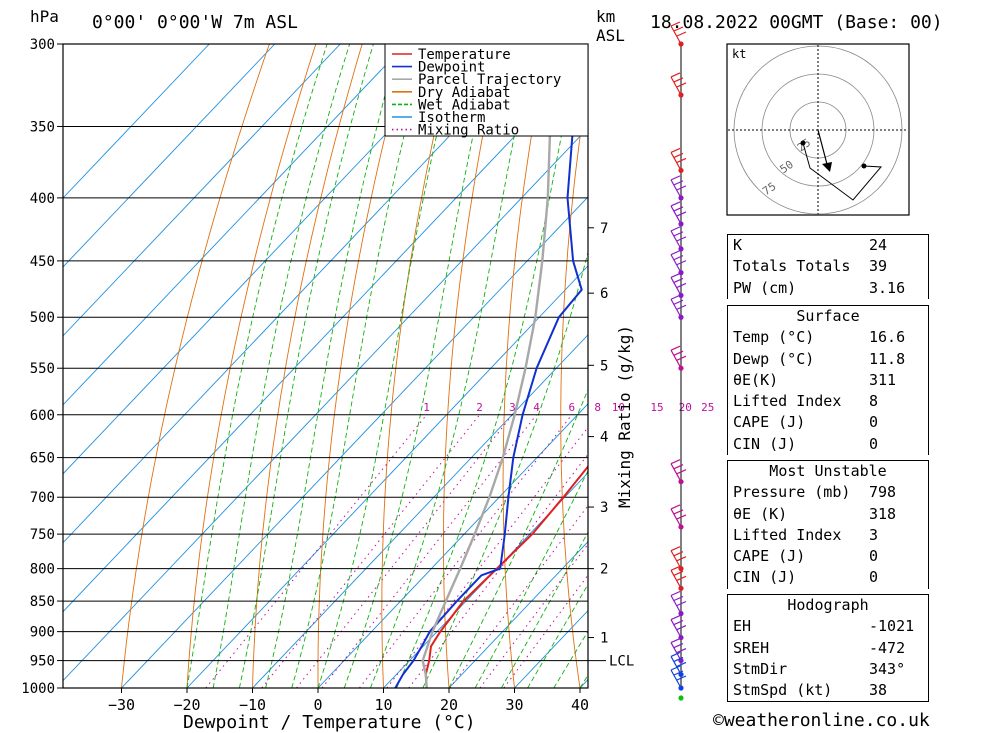 Image resolution: width=1000 pixels, height=733 pixels. Describe the element at coordinates (42, 602) in the screenshot. I see `pressure-tick-label: 850` at that location.